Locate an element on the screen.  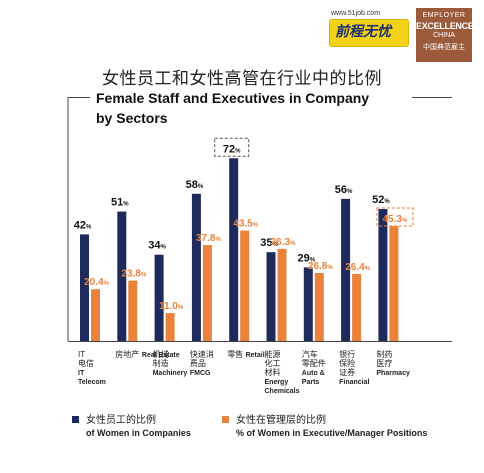
category-label-en: Retail is located at coordinates (255, 355).